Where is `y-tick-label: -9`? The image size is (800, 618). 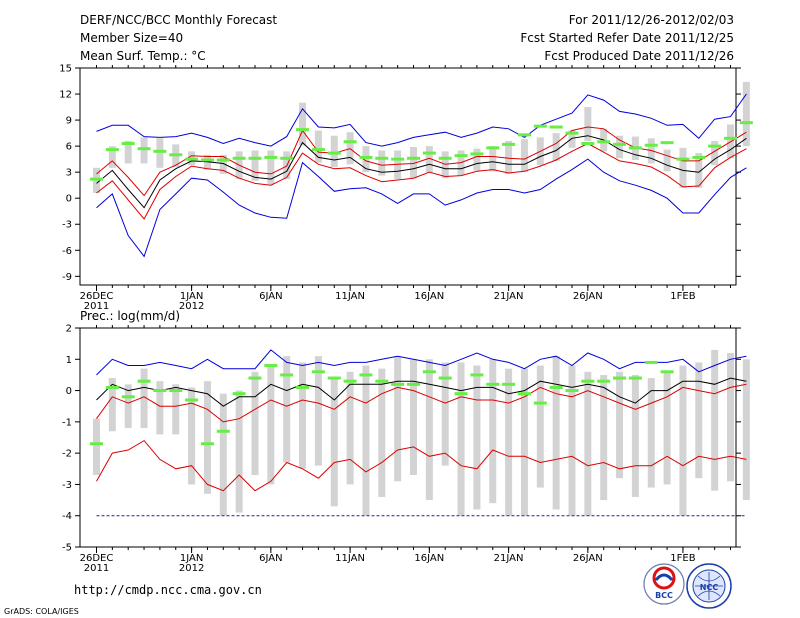
y-tick-label: -9 is located at coordinates (67, 277).